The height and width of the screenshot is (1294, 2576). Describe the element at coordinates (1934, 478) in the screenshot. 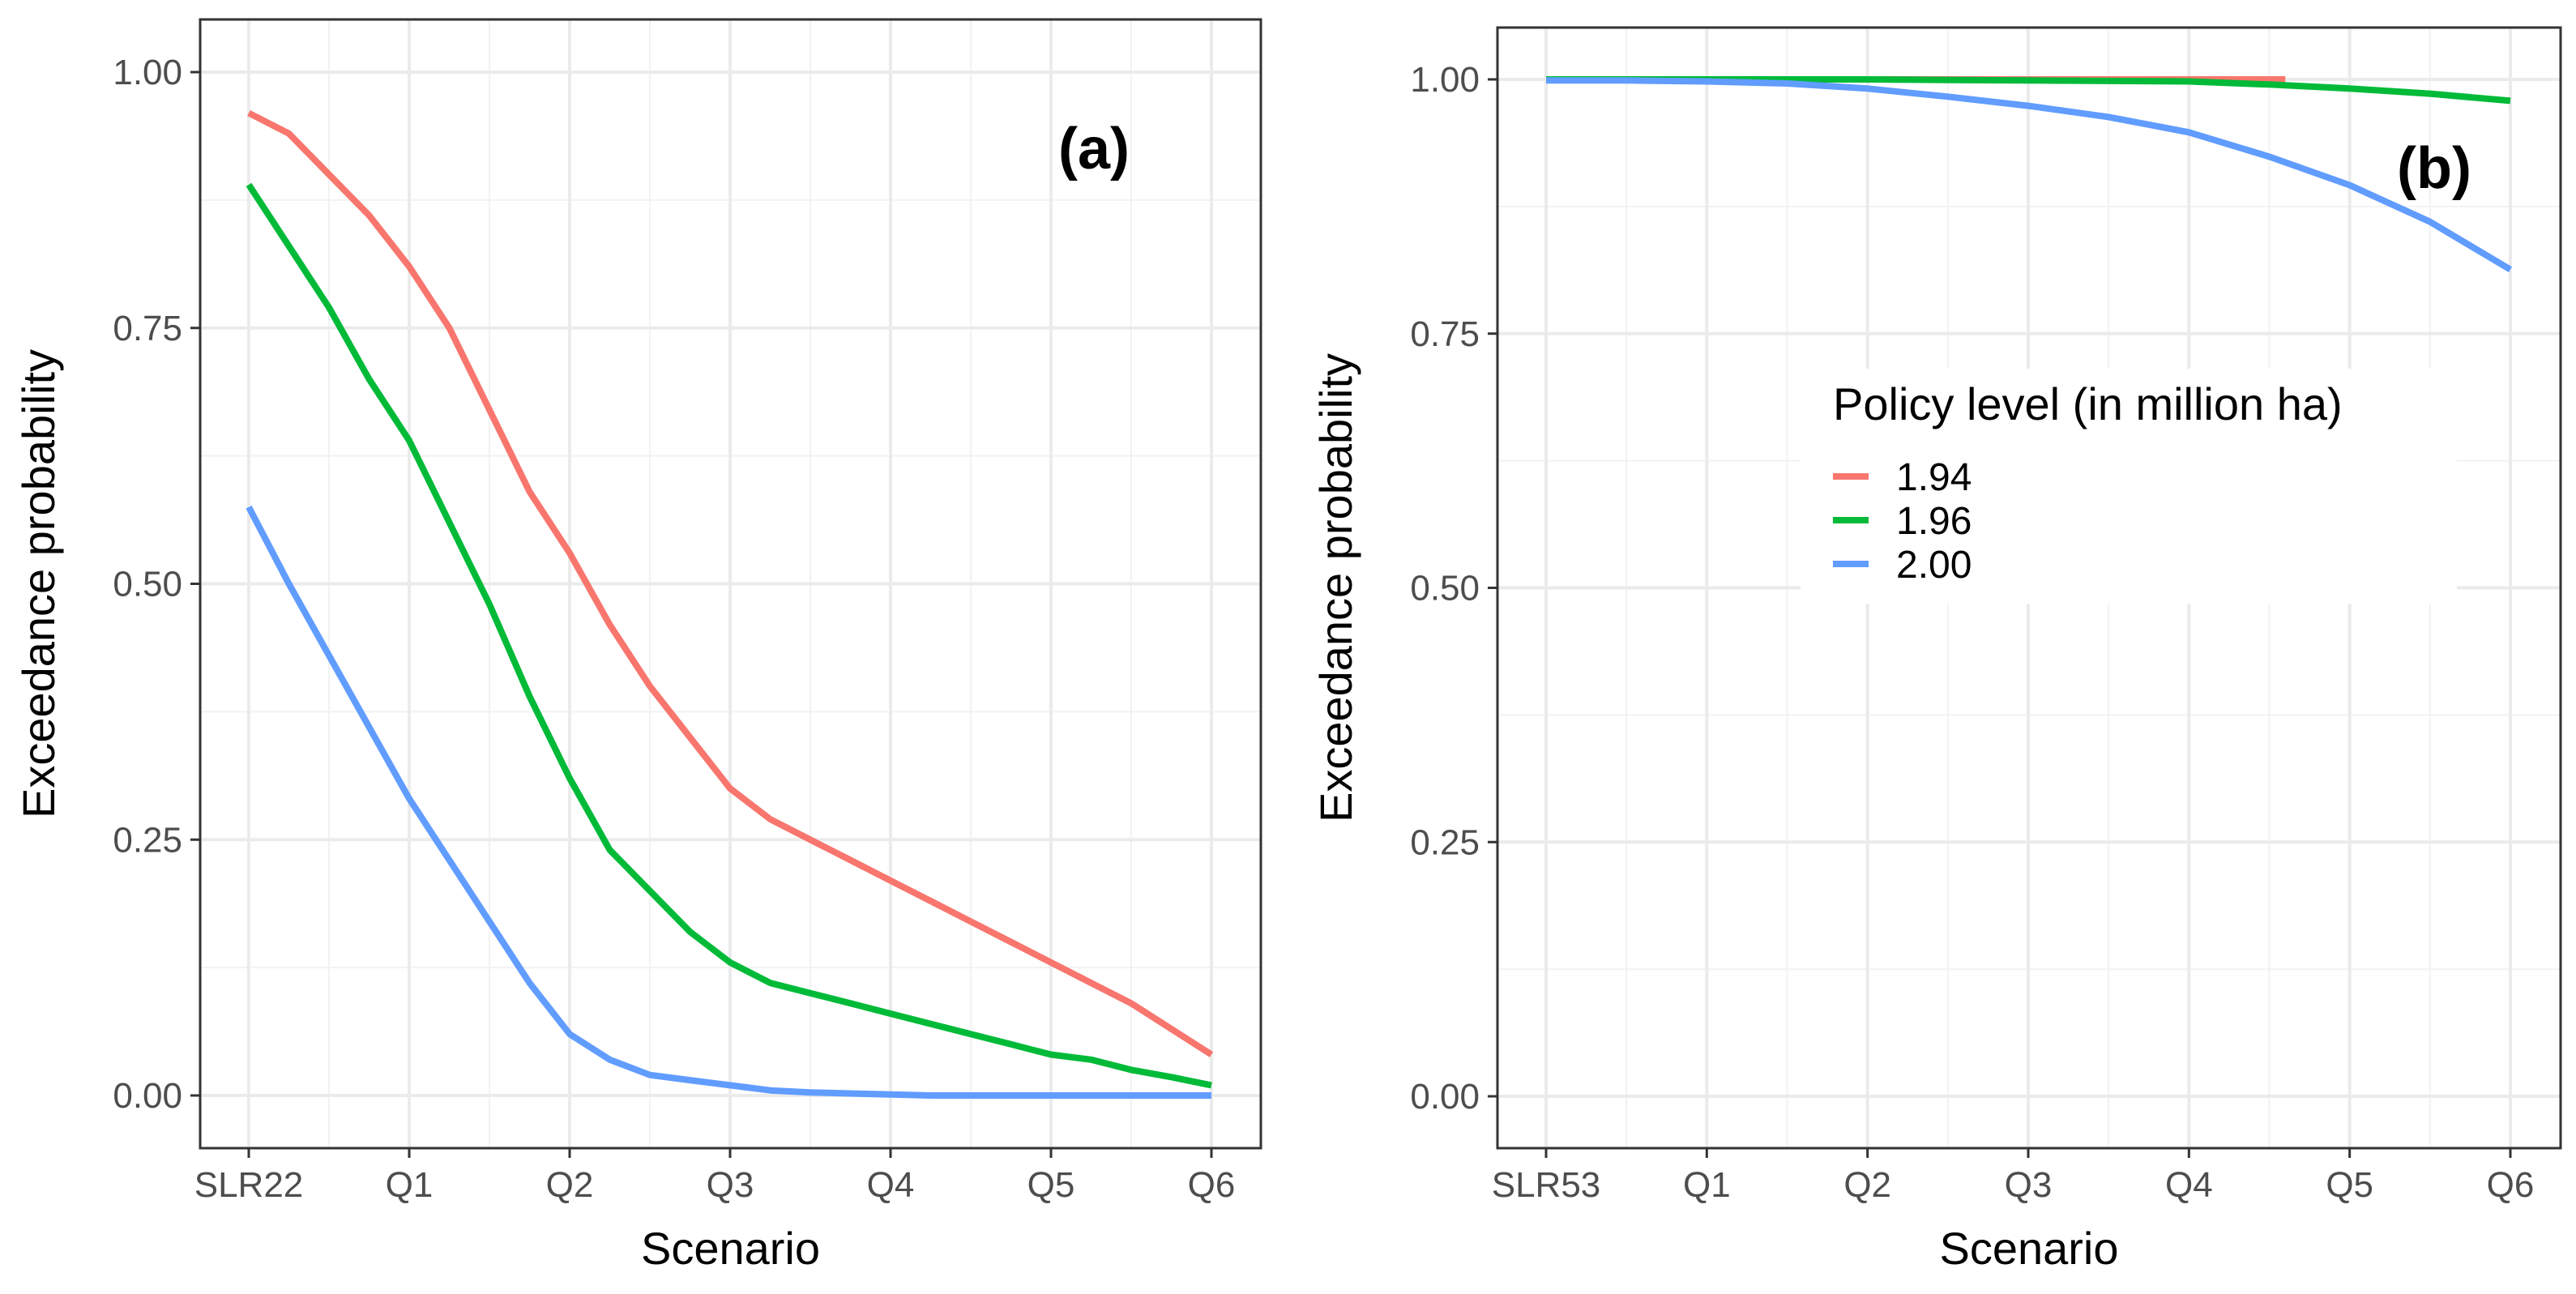

I see `legend-label-1.94: 1.94` at that location.